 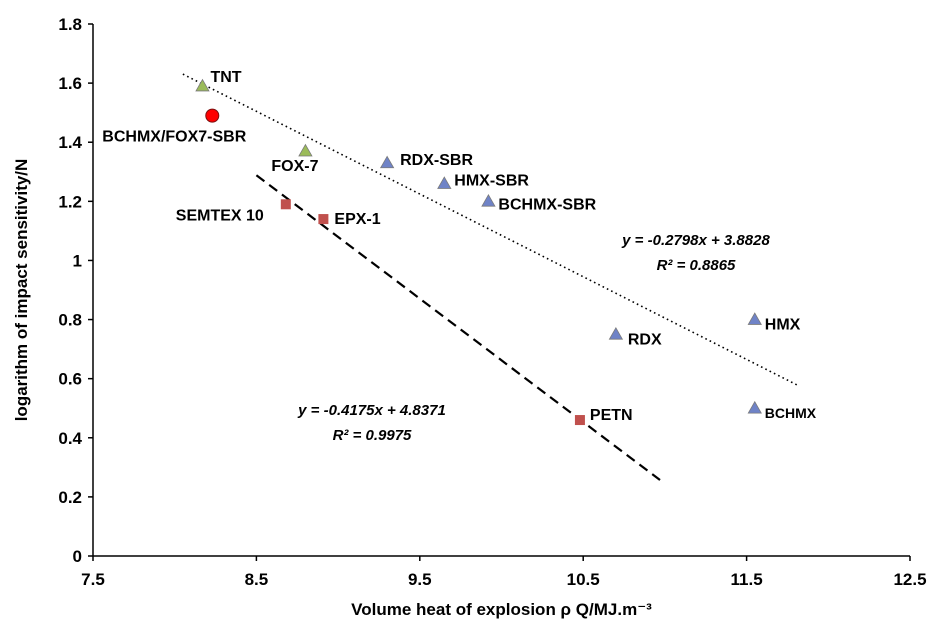 I want to click on marker-rdx, so click(x=616, y=333).